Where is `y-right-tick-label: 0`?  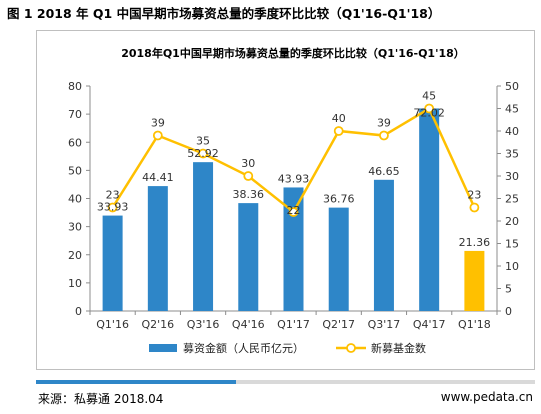
y-right-tick-label: 0 is located at coordinates (508, 311).